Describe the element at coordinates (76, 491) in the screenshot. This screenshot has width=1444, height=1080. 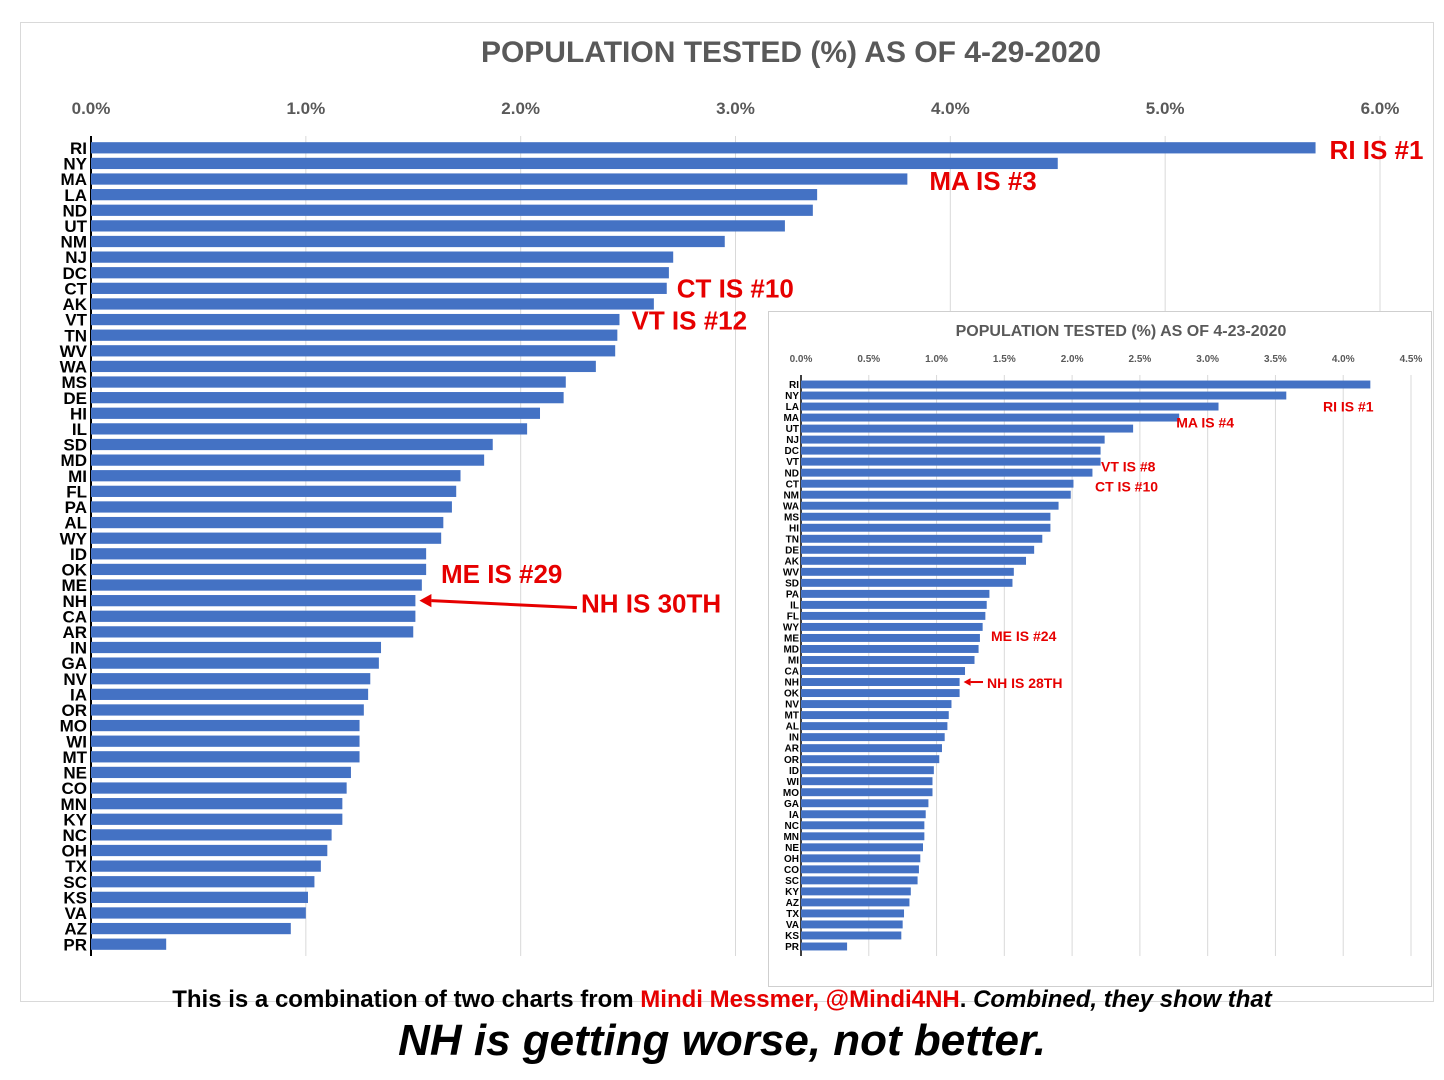
I see `main-category-label: FL` at that location.